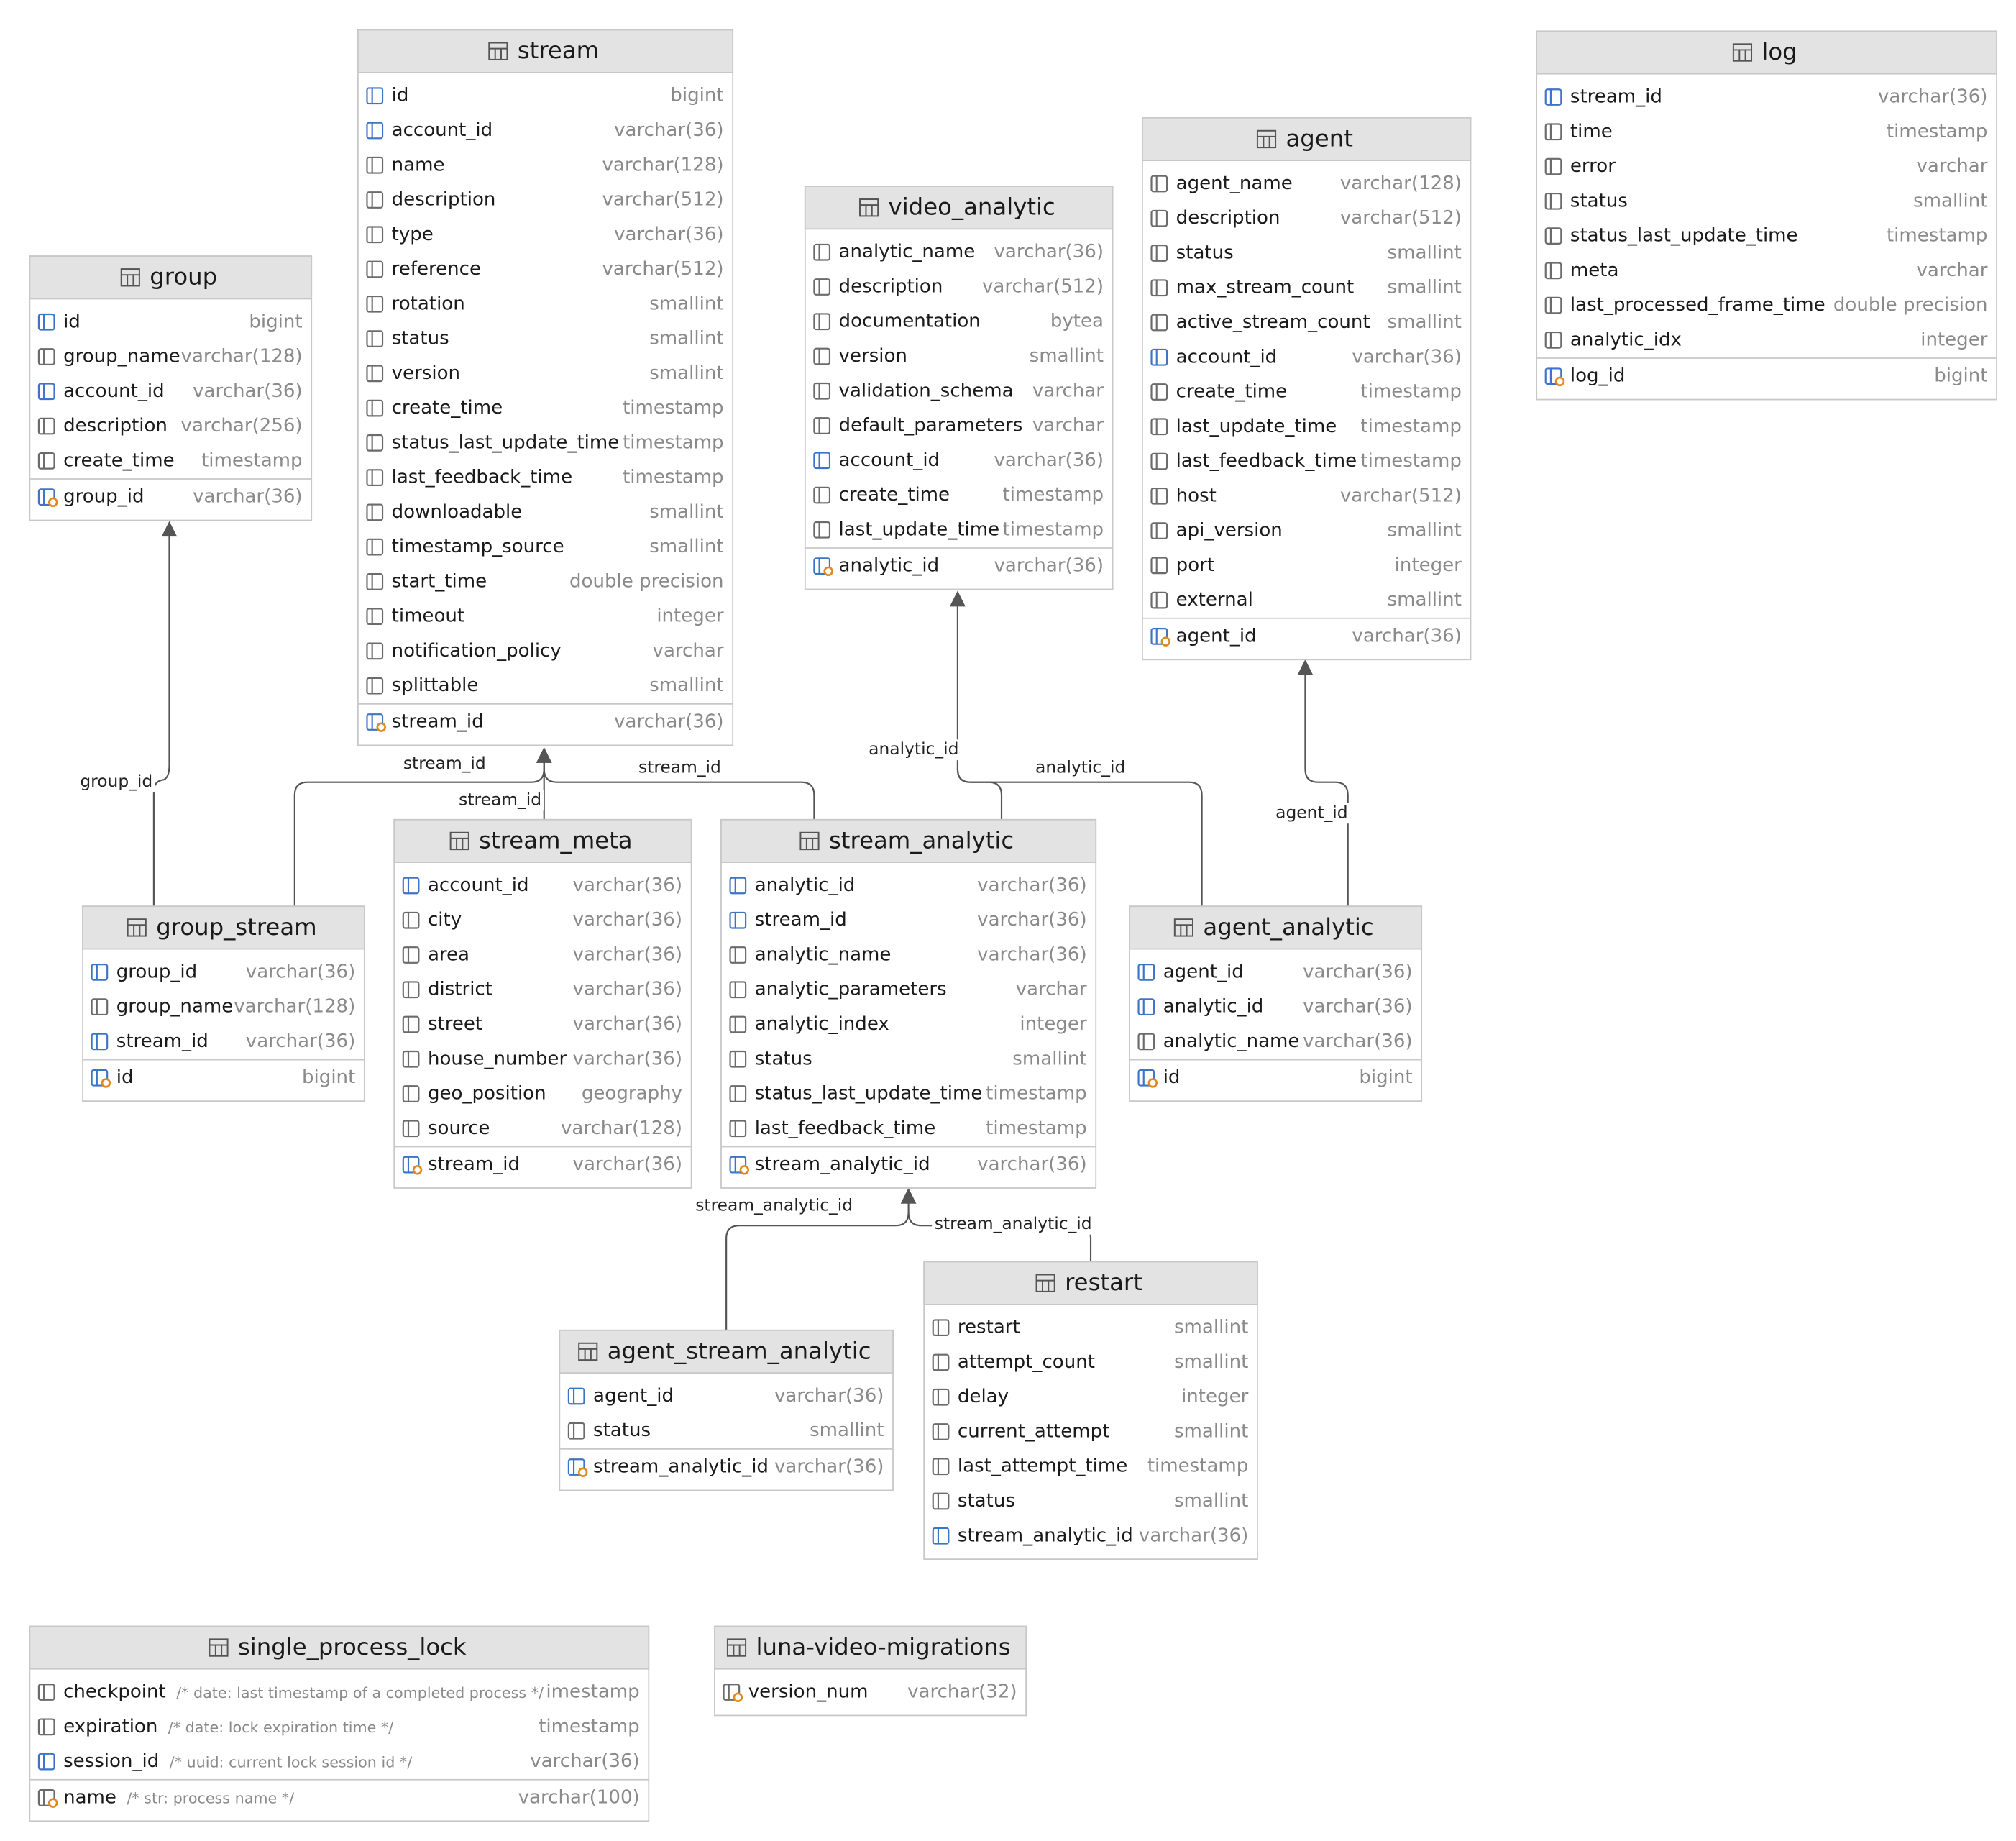 The image size is (2016, 1841). I want to click on column-name: city, so click(445, 920).